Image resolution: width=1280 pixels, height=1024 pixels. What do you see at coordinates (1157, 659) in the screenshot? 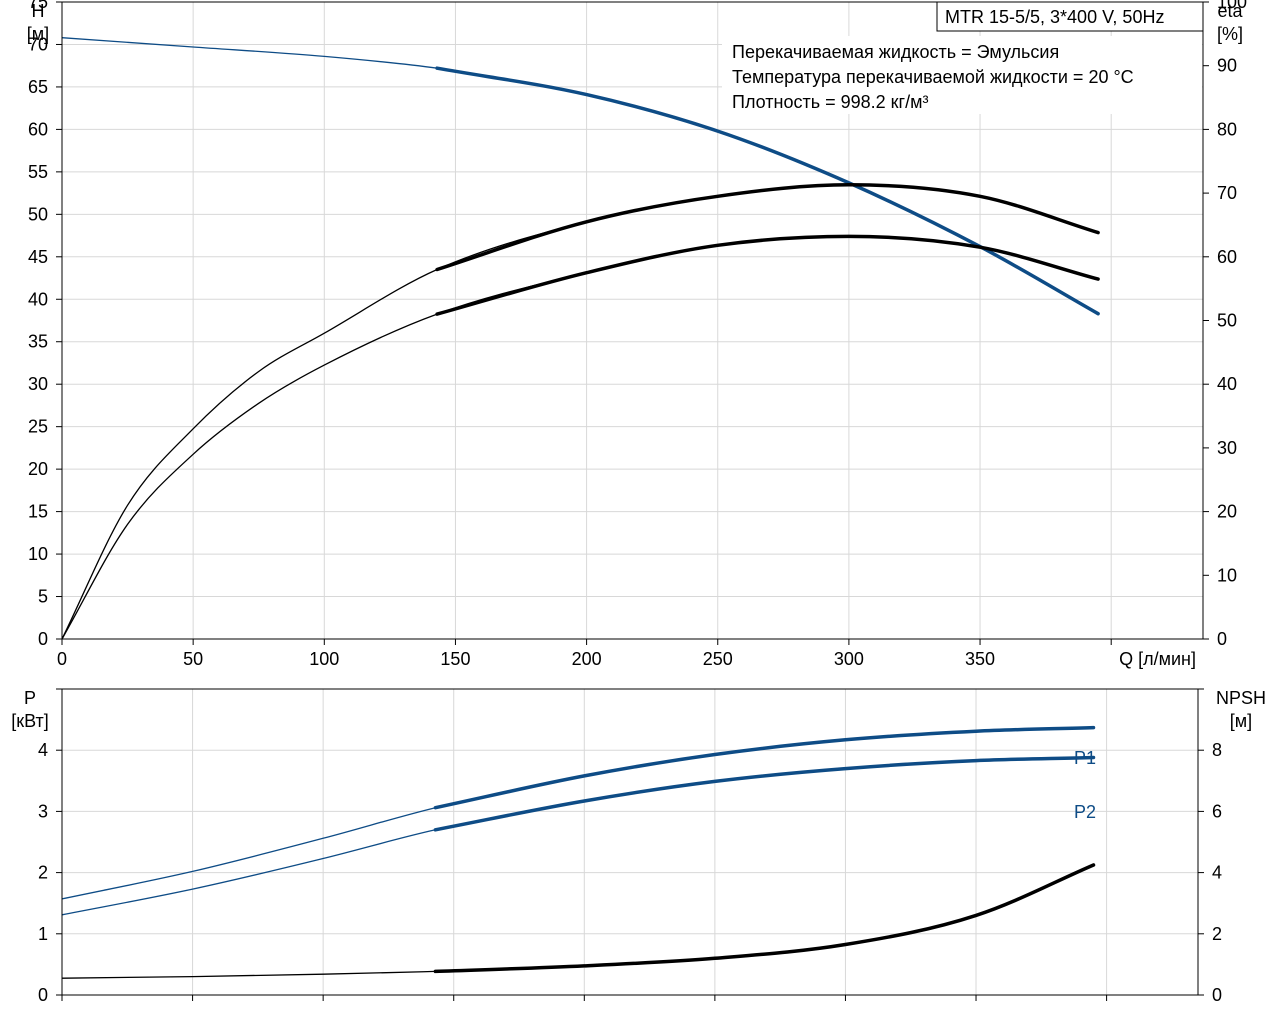
I see `x-axis-label: Q [л/мин]` at bounding box center [1157, 659].